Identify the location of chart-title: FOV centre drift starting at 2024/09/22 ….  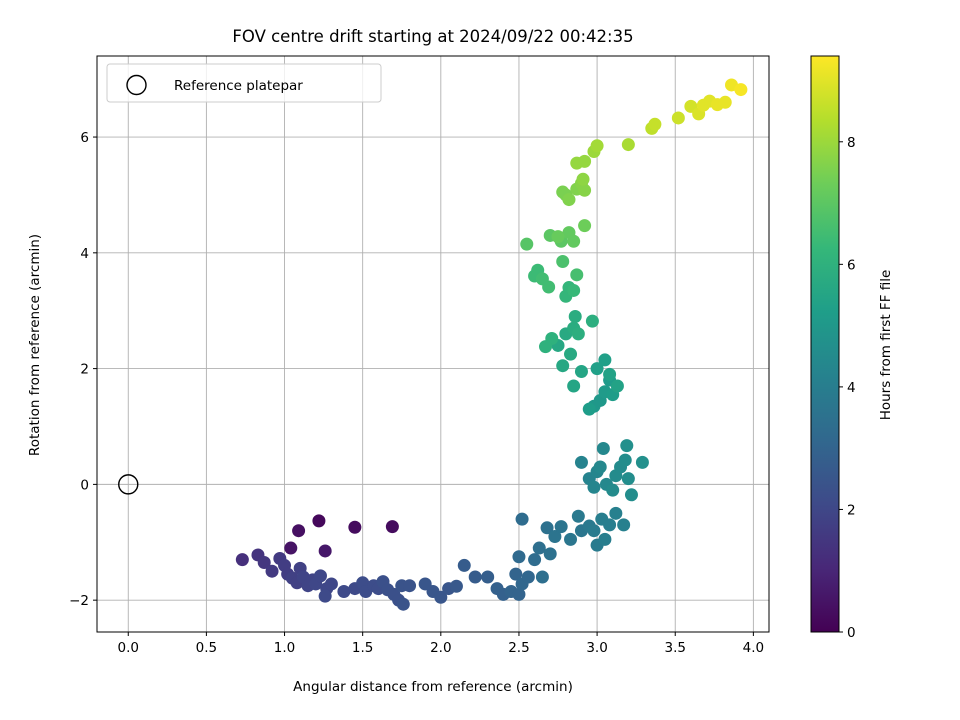
(432, 36).